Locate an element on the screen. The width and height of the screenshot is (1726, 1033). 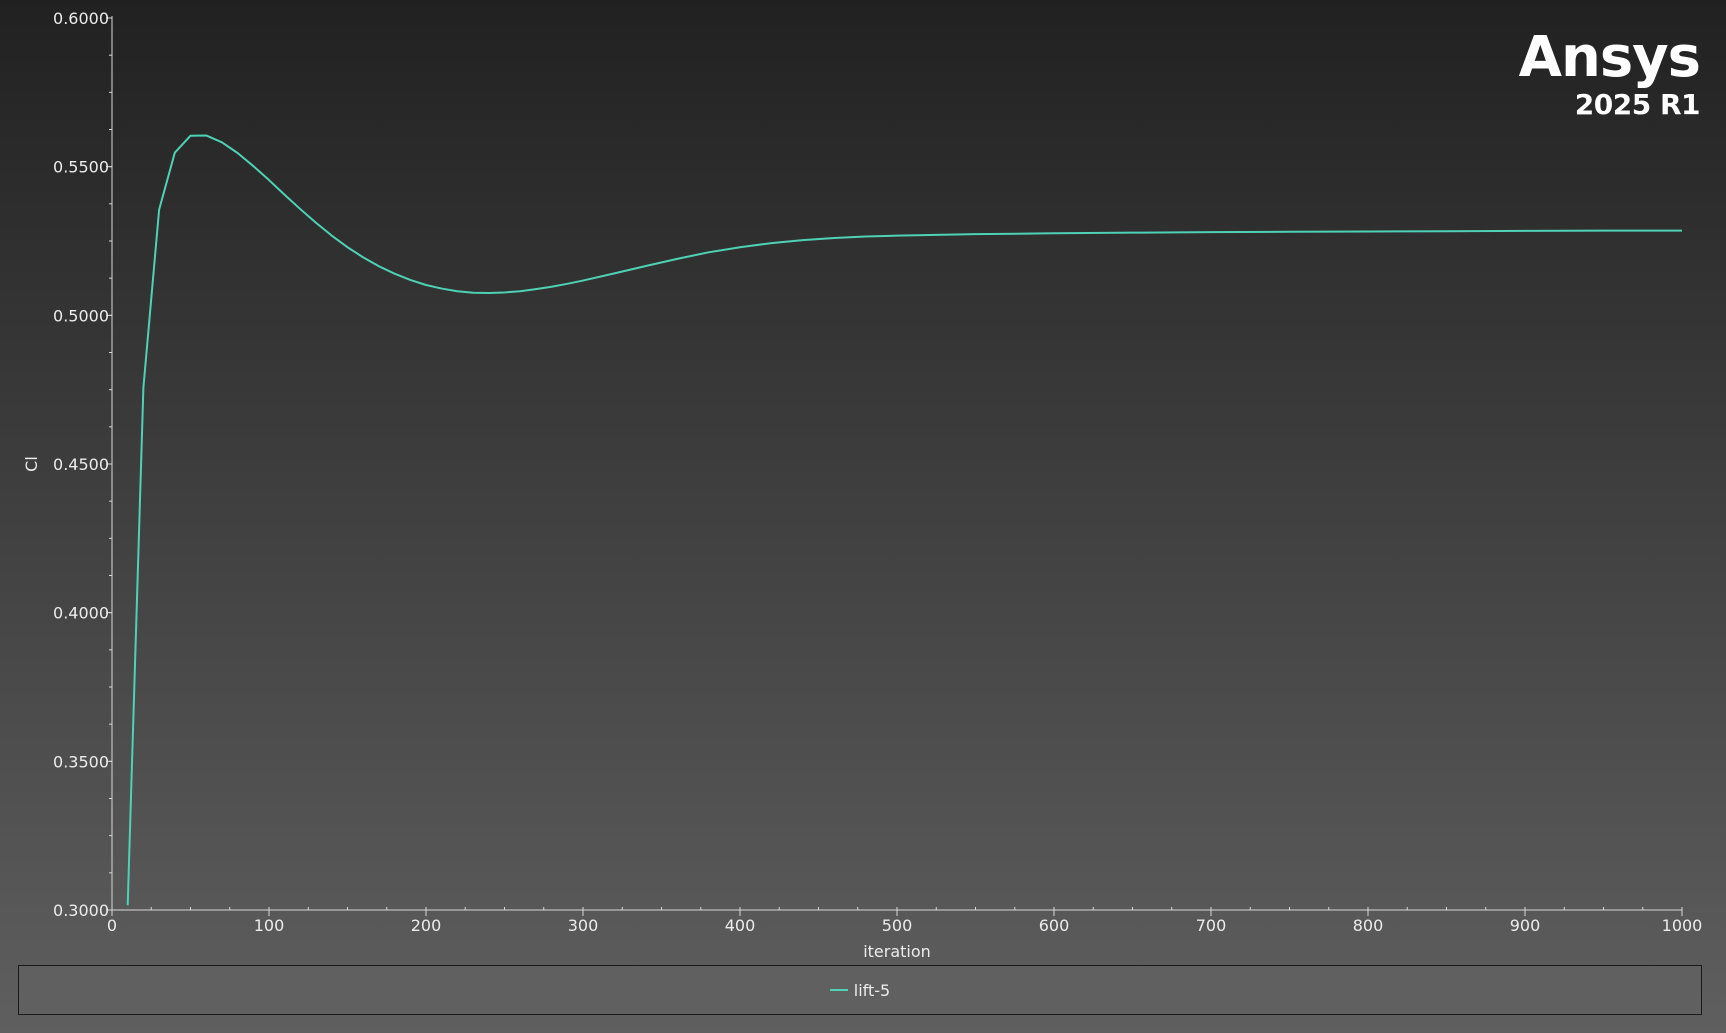
y-tick-label: 0.4000 is located at coordinates (81, 613).